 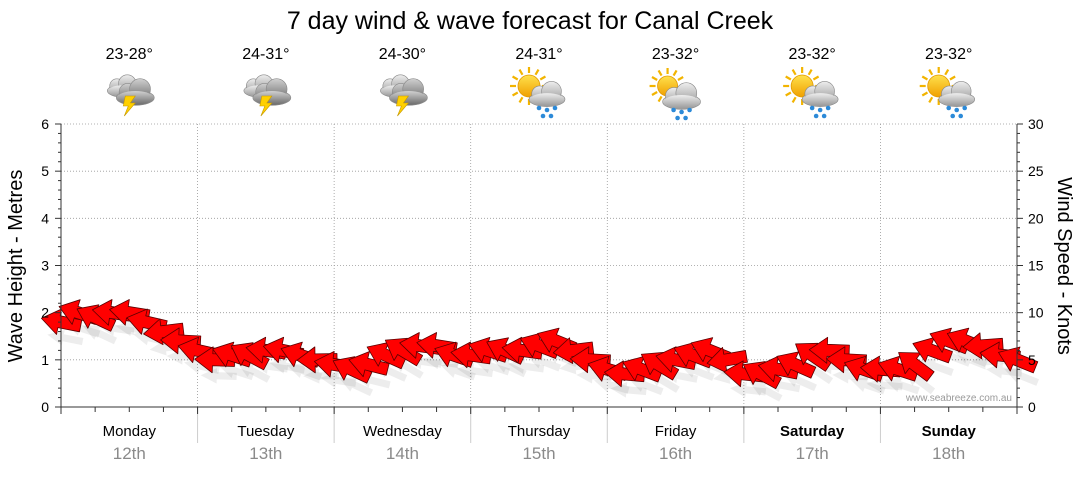 I want to click on day-label: Monday, so click(x=130, y=431).